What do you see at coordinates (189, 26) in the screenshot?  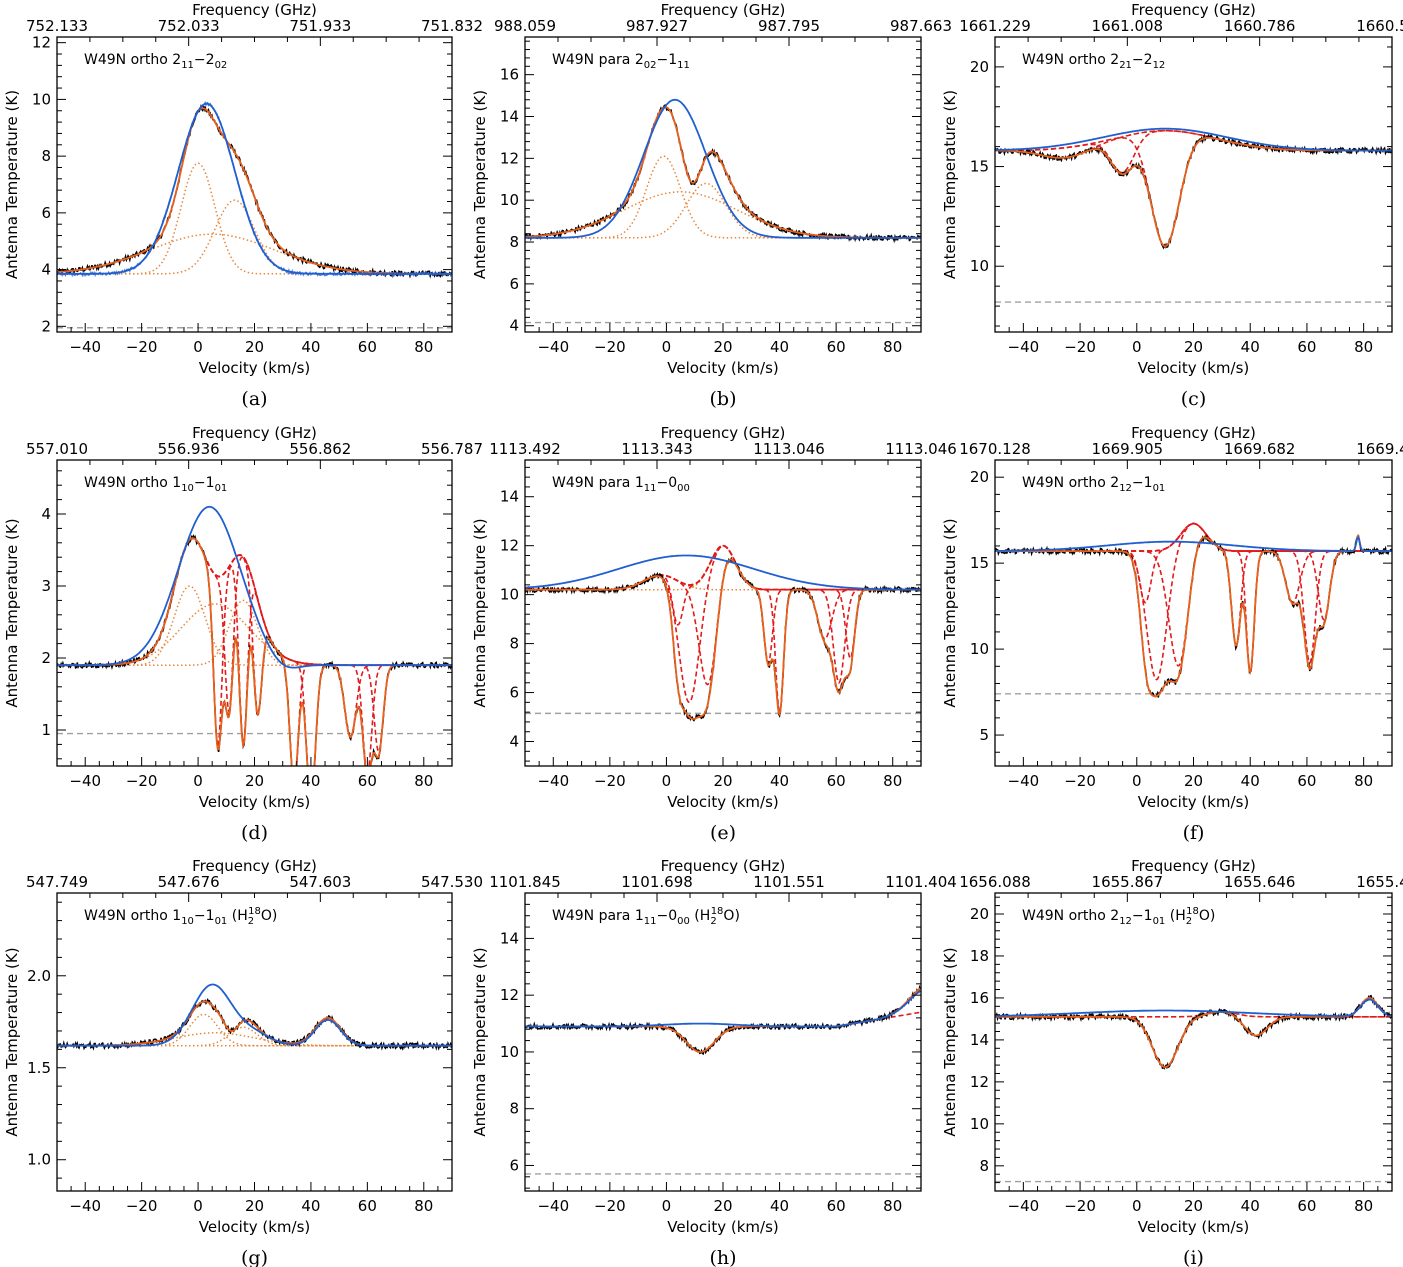 I see `top-frequency-tick-label: 752.033` at bounding box center [189, 26].